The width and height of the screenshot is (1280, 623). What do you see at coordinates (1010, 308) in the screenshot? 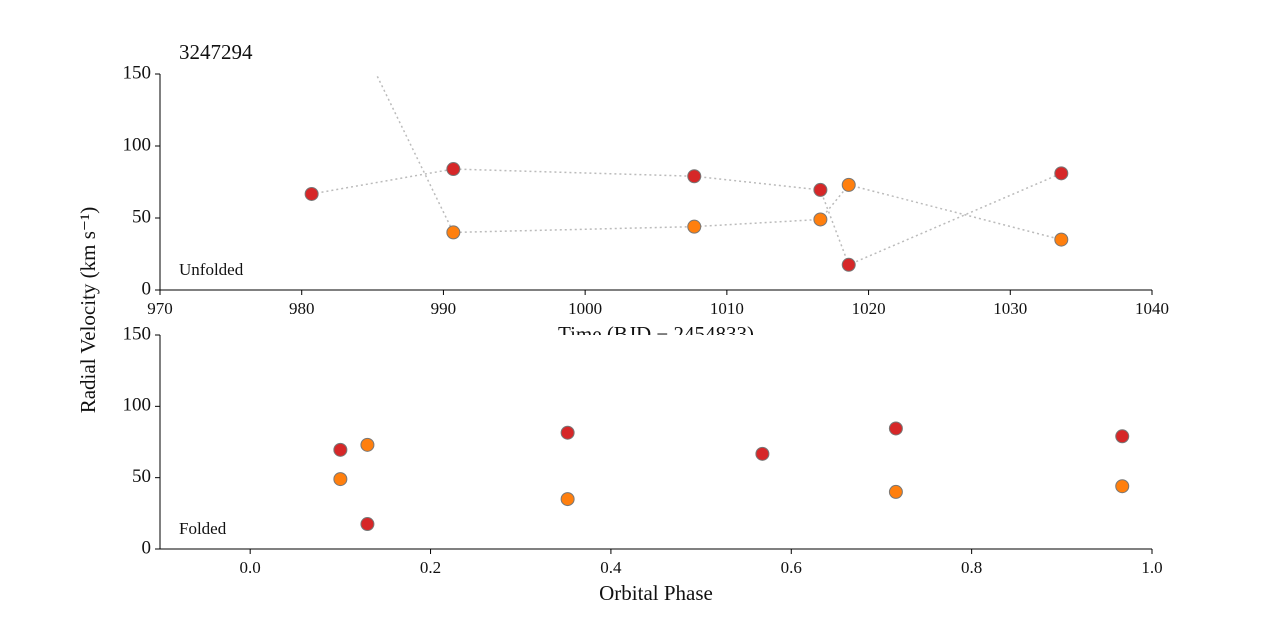
I see `x-tick-label: 1030` at bounding box center [1010, 308].